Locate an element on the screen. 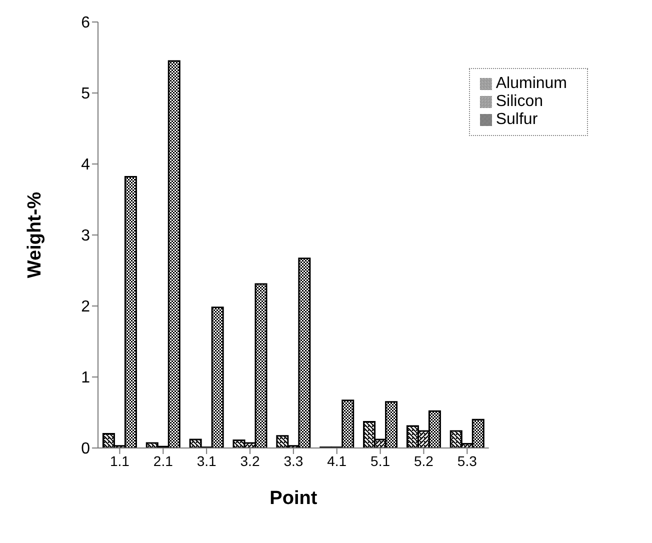  x-tick-label: 2.1 is located at coordinates (163, 460).